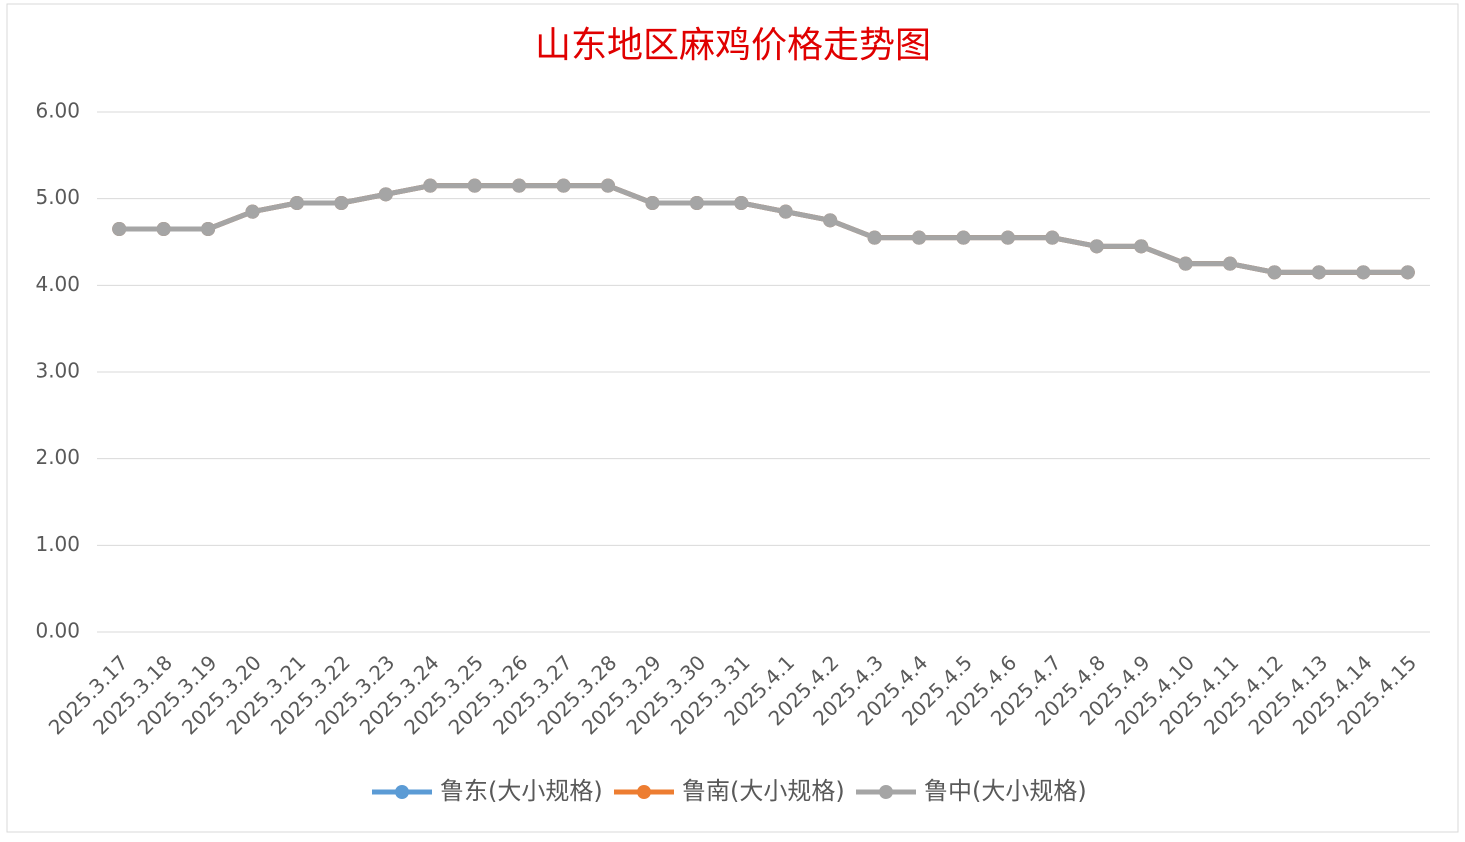  I want to click on y-tick-label: 6.00, so click(57, 111).